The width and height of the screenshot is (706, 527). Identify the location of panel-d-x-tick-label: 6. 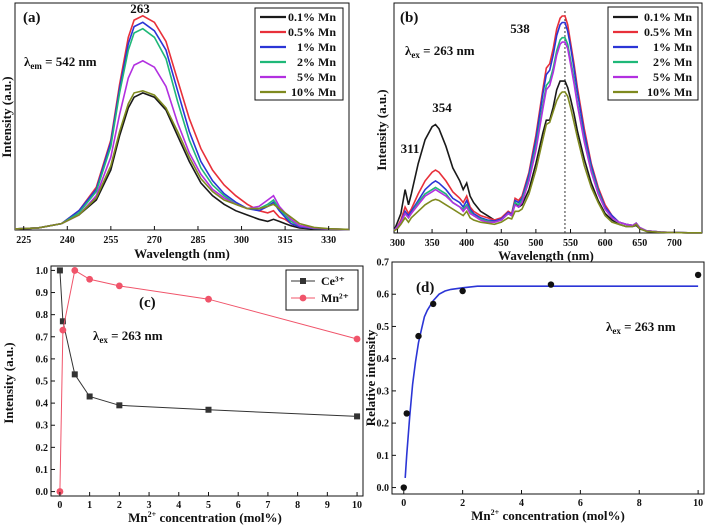
(580, 503).